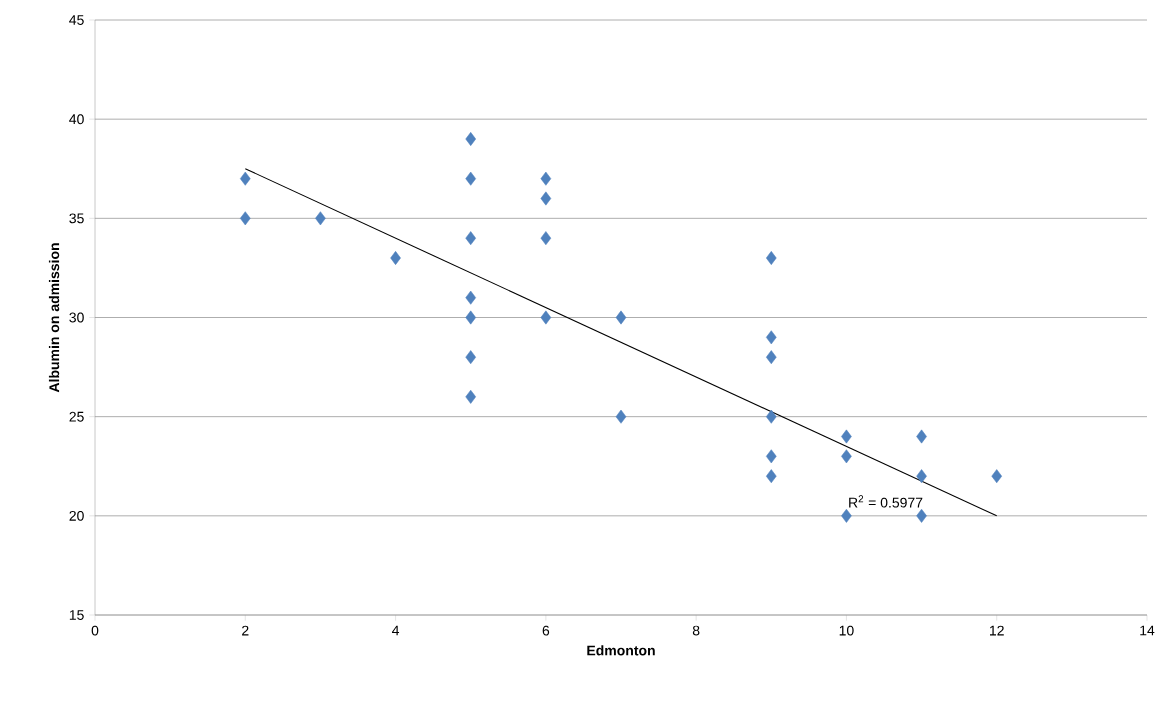 Image resolution: width=1165 pixels, height=704 pixels. Describe the element at coordinates (95, 630) in the screenshot. I see `x-tick-label: 0` at that location.